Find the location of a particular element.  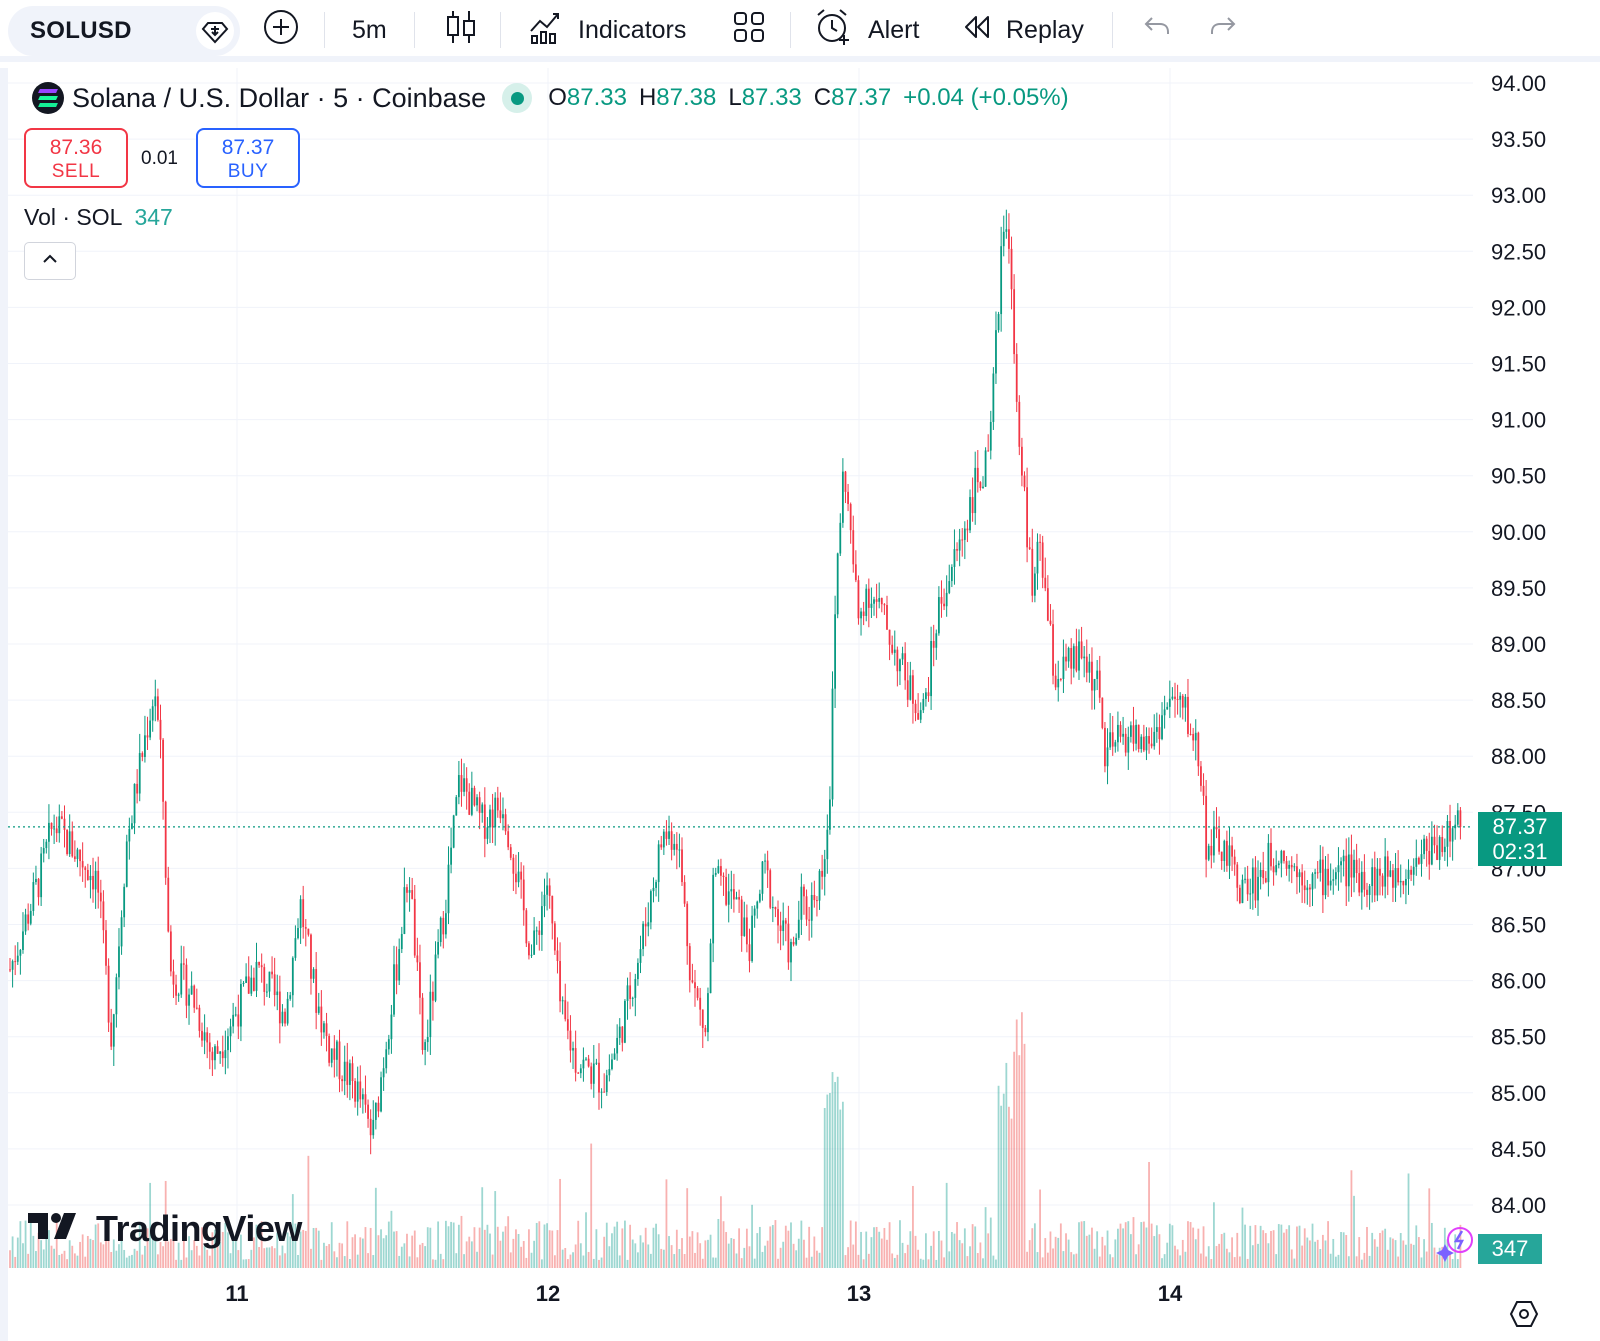

chart-type-button is located at coordinates (461, 30).